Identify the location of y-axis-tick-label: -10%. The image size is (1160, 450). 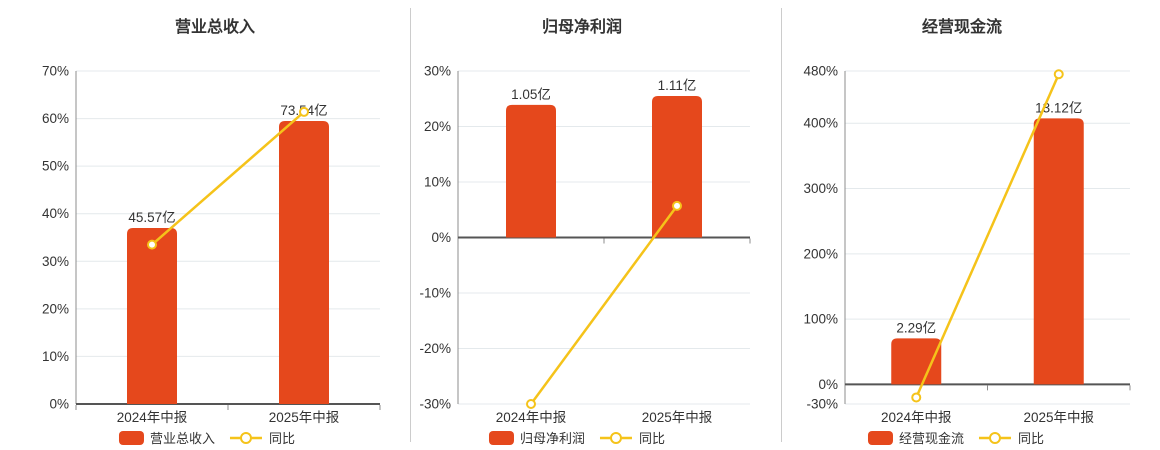
(435, 293).